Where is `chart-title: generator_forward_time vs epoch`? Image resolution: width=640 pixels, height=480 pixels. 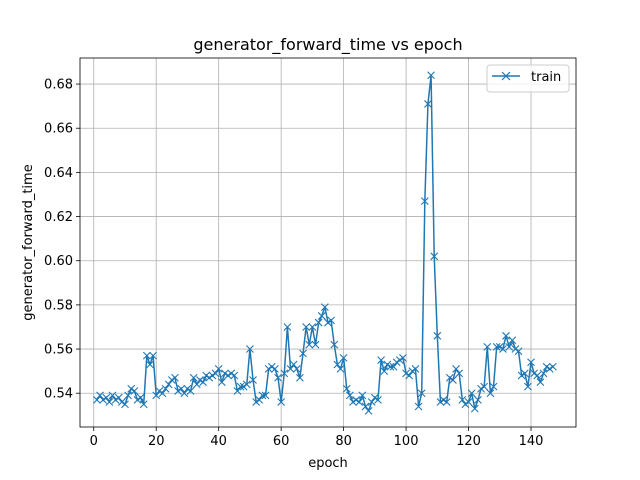
chart-title: generator_forward_time vs epoch is located at coordinates (327, 45).